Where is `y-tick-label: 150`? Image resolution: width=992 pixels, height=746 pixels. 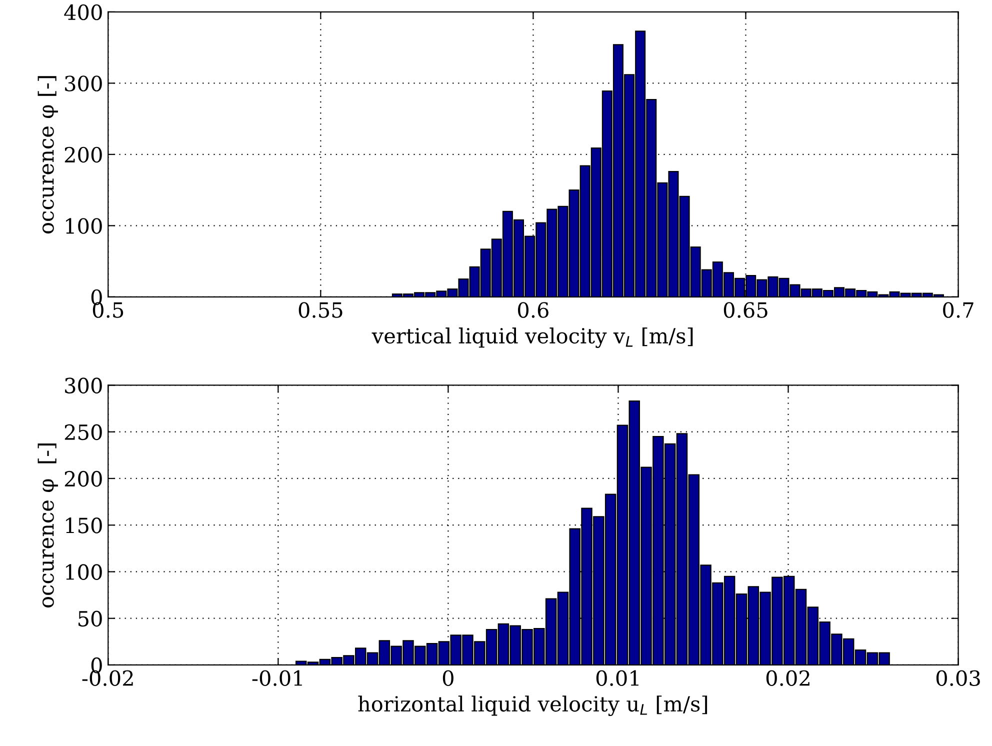
y-tick-label: 150 is located at coordinates (84, 526).